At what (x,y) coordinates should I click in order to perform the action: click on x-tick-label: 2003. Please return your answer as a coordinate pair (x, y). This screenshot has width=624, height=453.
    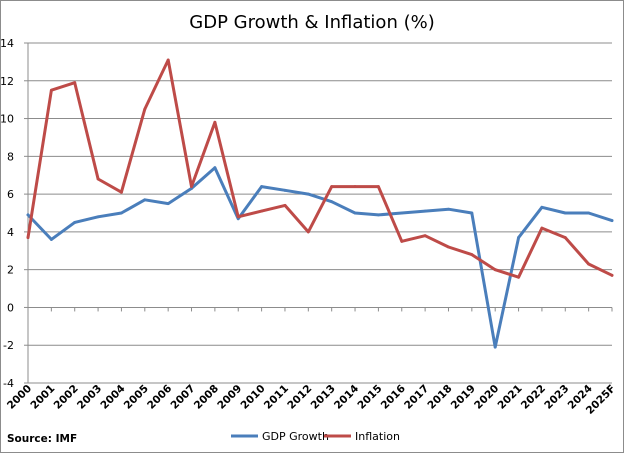
    Looking at the image, I should click on (89, 397).